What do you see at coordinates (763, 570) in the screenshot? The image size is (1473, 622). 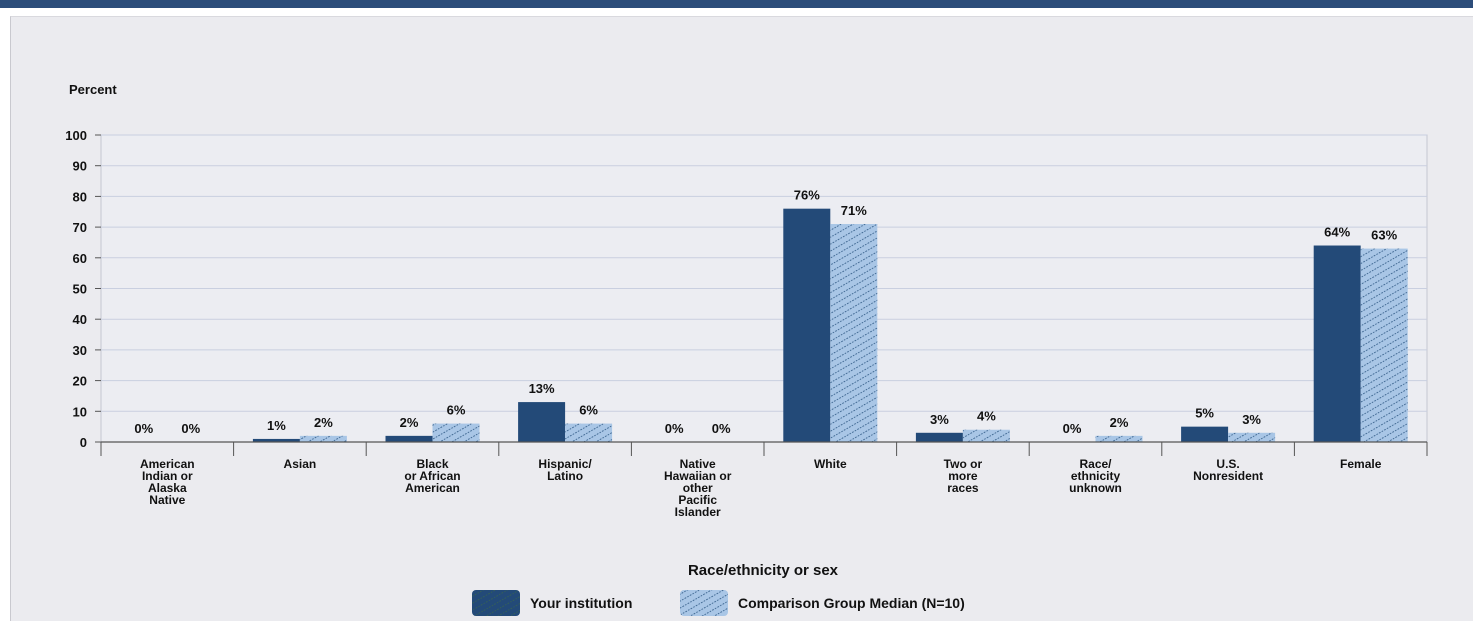 I see `x-axis-title: Race/ethnicity or sex` at bounding box center [763, 570].